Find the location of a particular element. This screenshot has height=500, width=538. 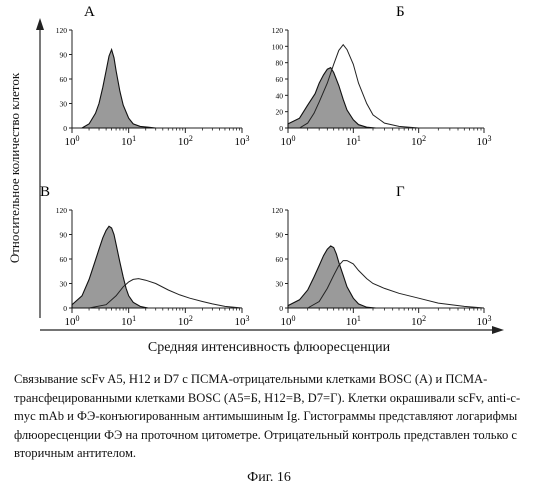

y-tick-label: 40 is located at coordinates (280, 95).